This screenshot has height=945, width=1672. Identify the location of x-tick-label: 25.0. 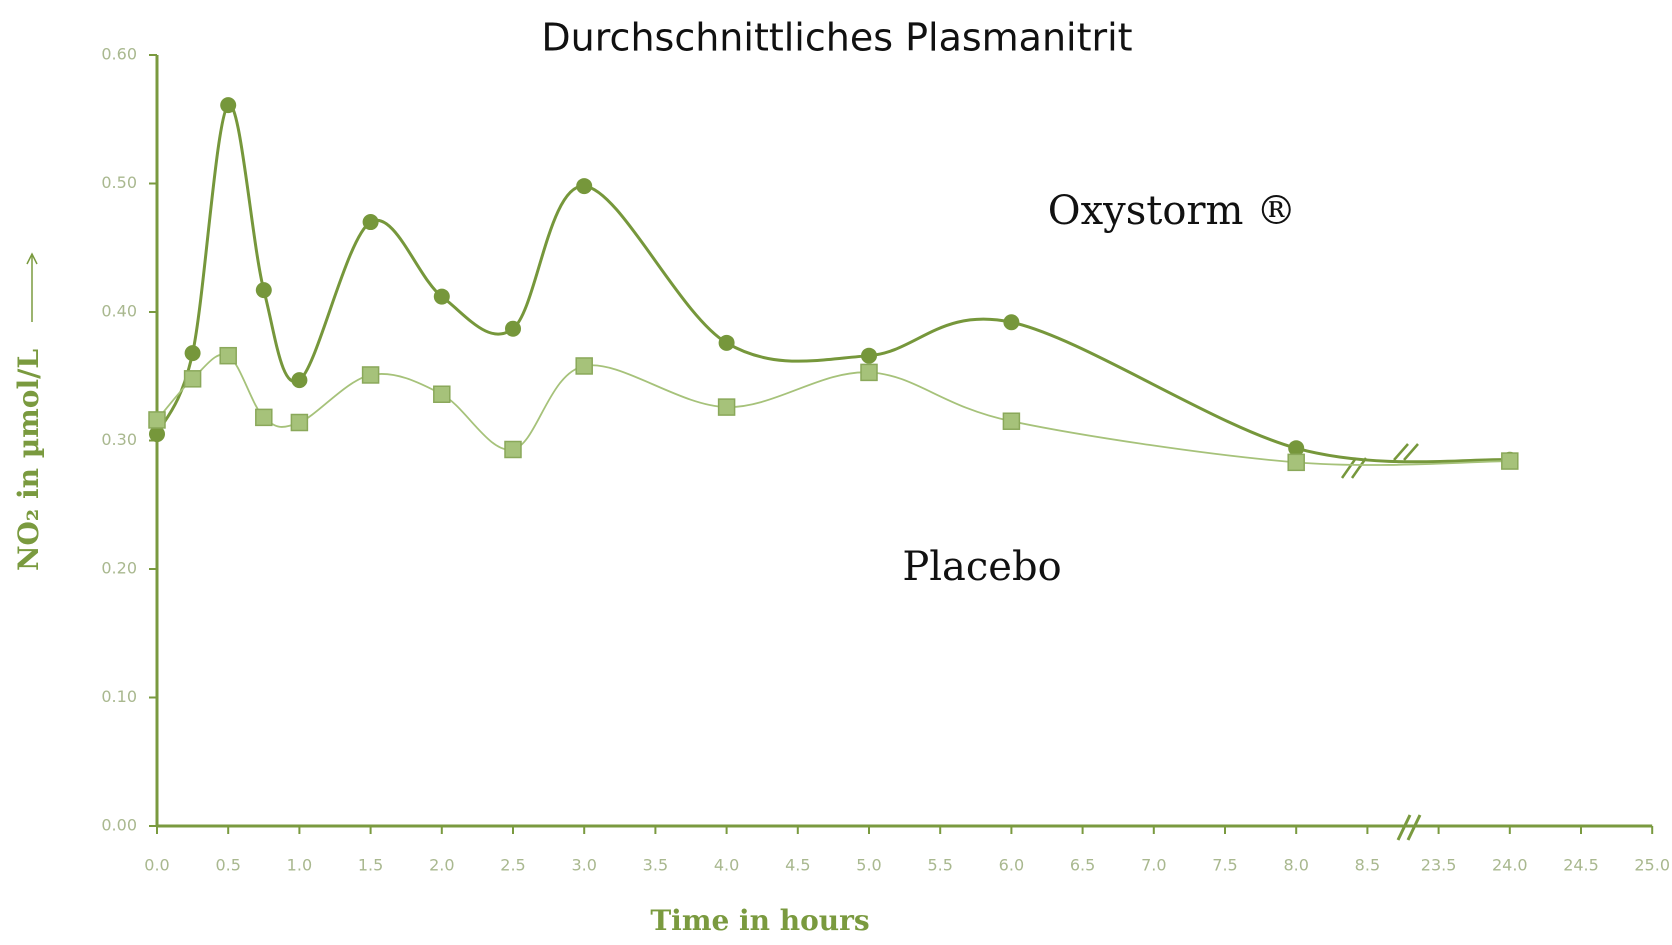
(1652, 865).